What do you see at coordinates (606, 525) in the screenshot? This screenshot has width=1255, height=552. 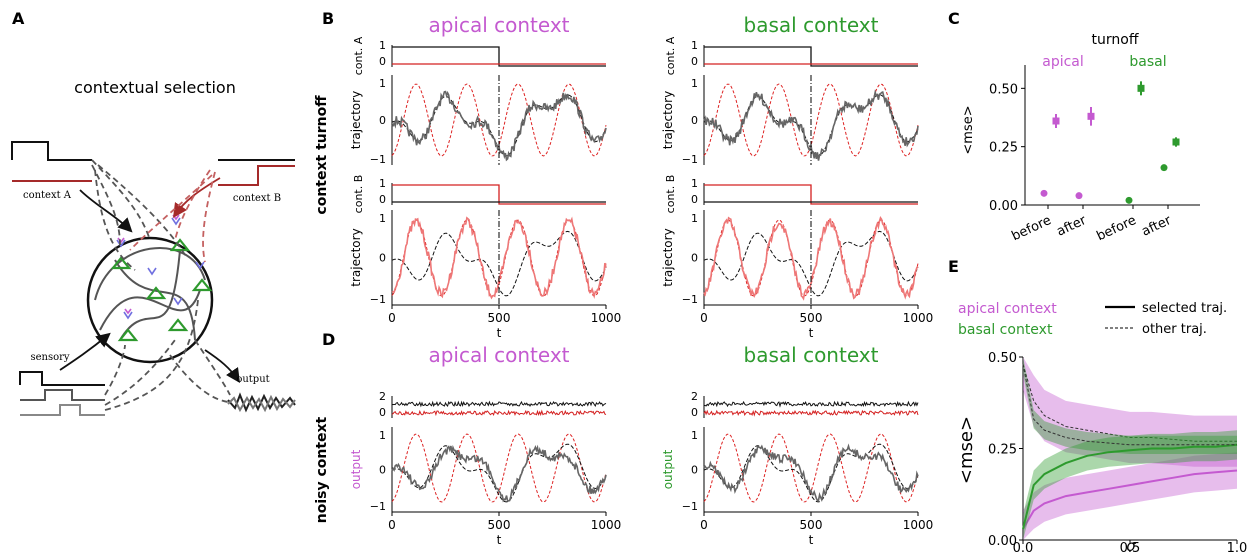 I see `d-apical-xtick: 1000` at bounding box center [606, 525].